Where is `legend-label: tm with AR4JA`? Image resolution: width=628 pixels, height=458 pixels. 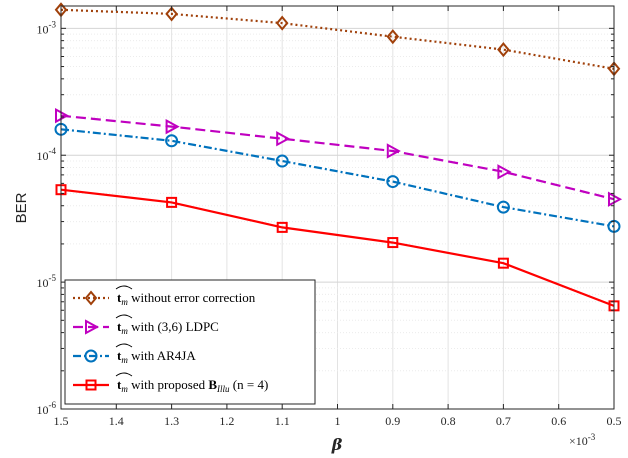 legend-label: tm with AR4JA is located at coordinates (156, 356).